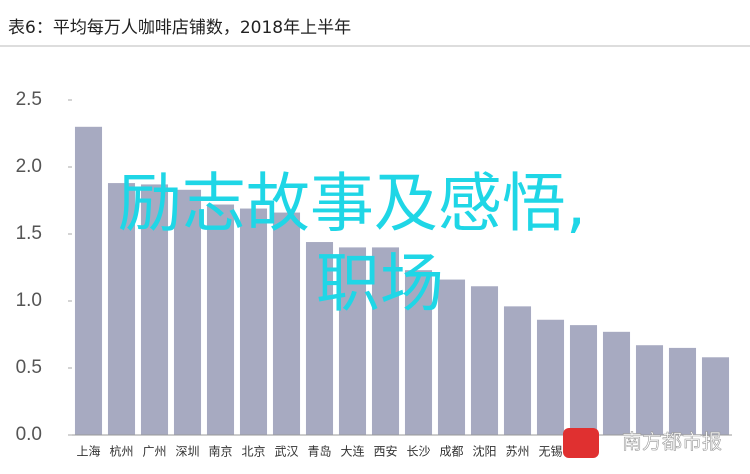  What do you see at coordinates (29, 166) in the screenshot?
I see `y-tick-label: 2.0` at bounding box center [29, 166].